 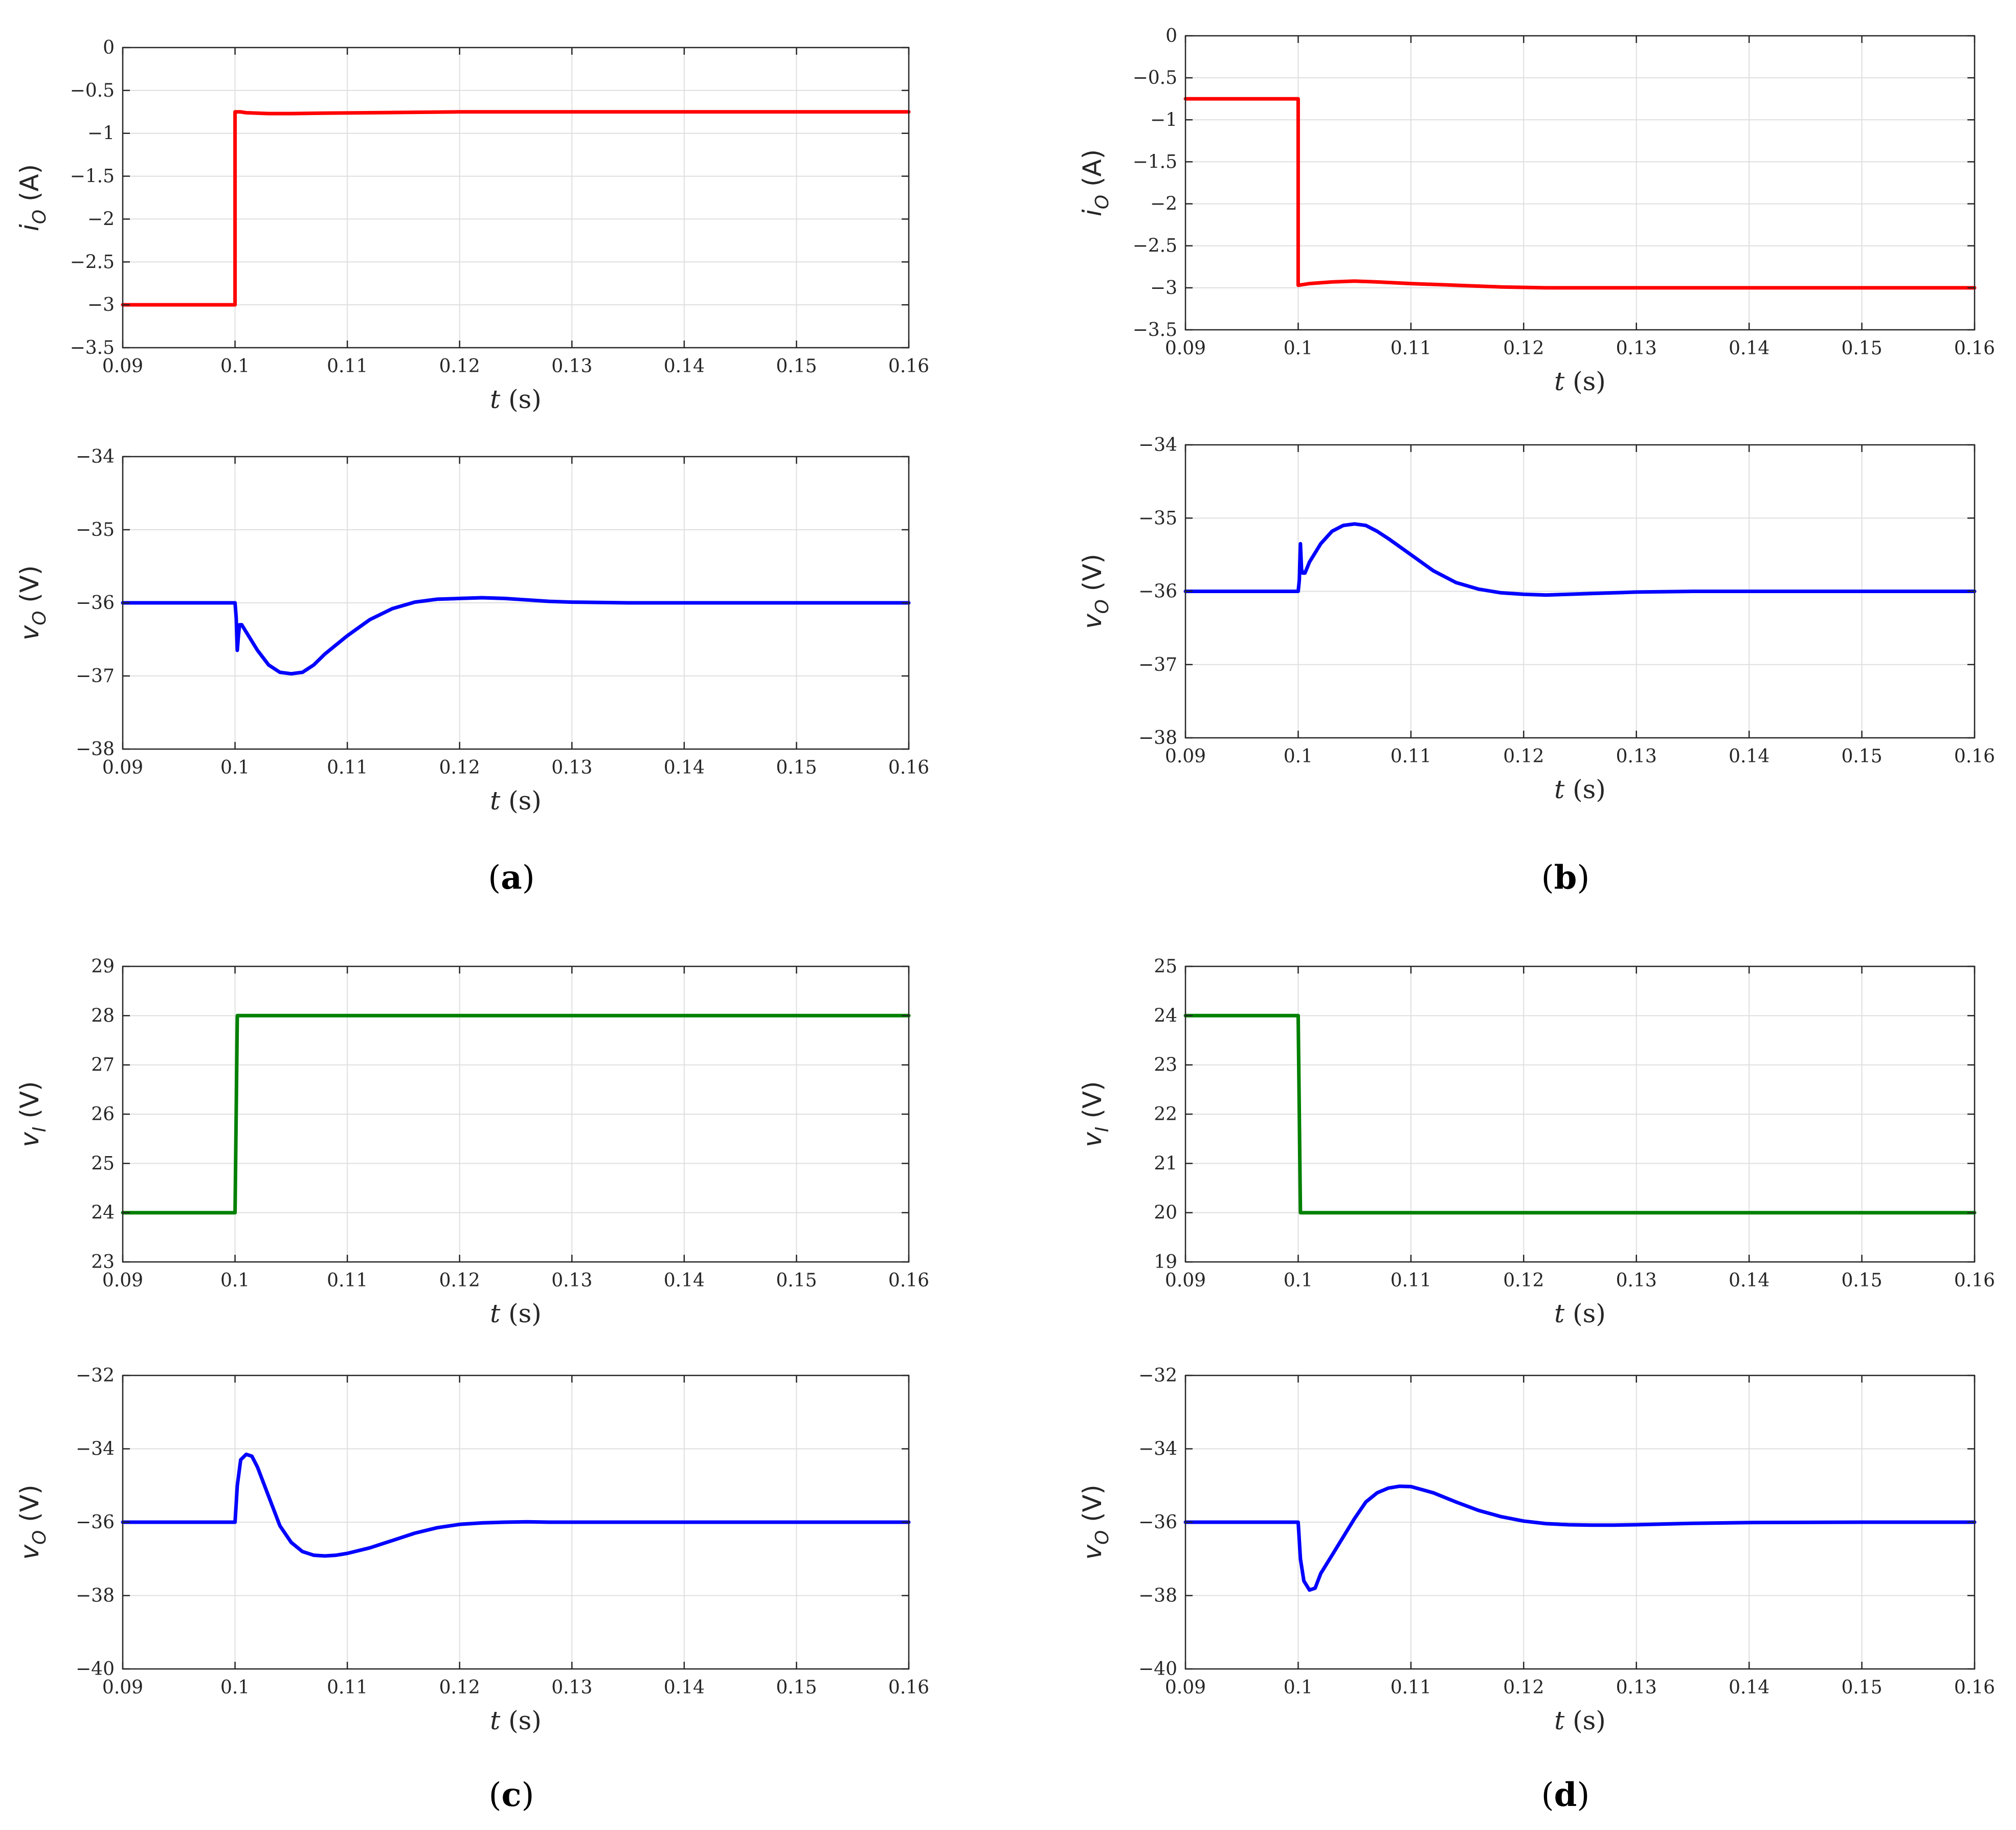 I want to click on panel-d-bottom-ylabel-sub: O, so click(x=1102, y=1538).